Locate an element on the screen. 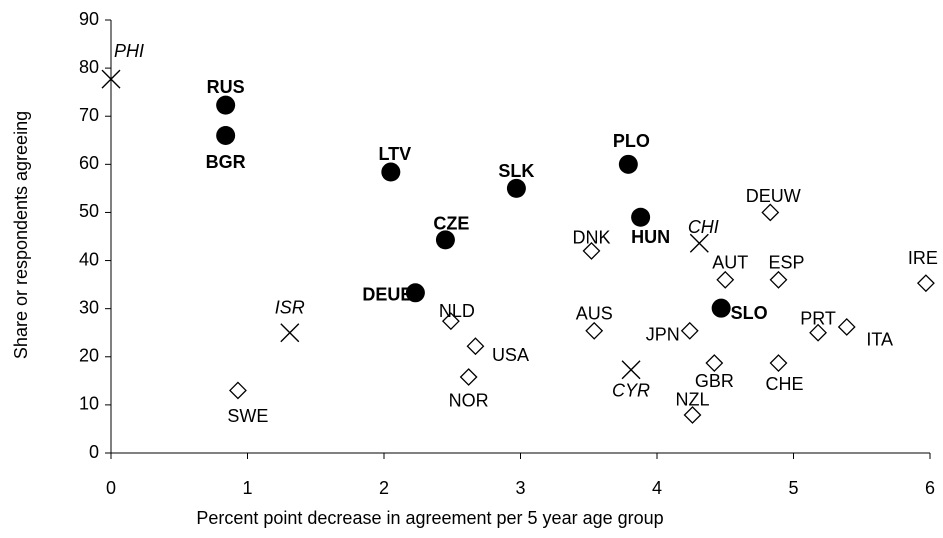 The image size is (943, 538). x-tick-label: 3 is located at coordinates (520, 488).